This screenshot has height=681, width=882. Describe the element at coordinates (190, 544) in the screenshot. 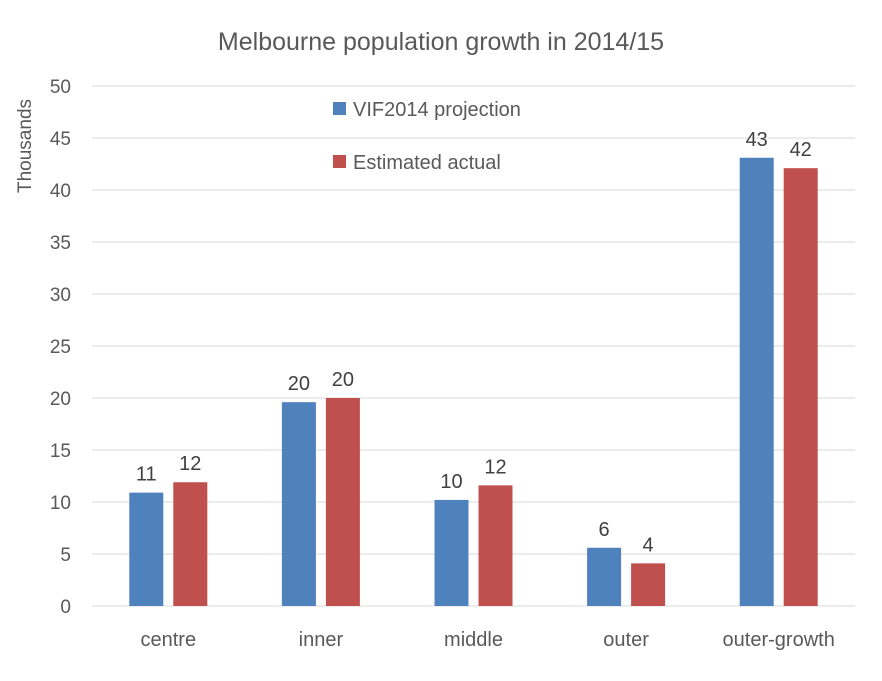

I see `bar-centre-actual` at that location.